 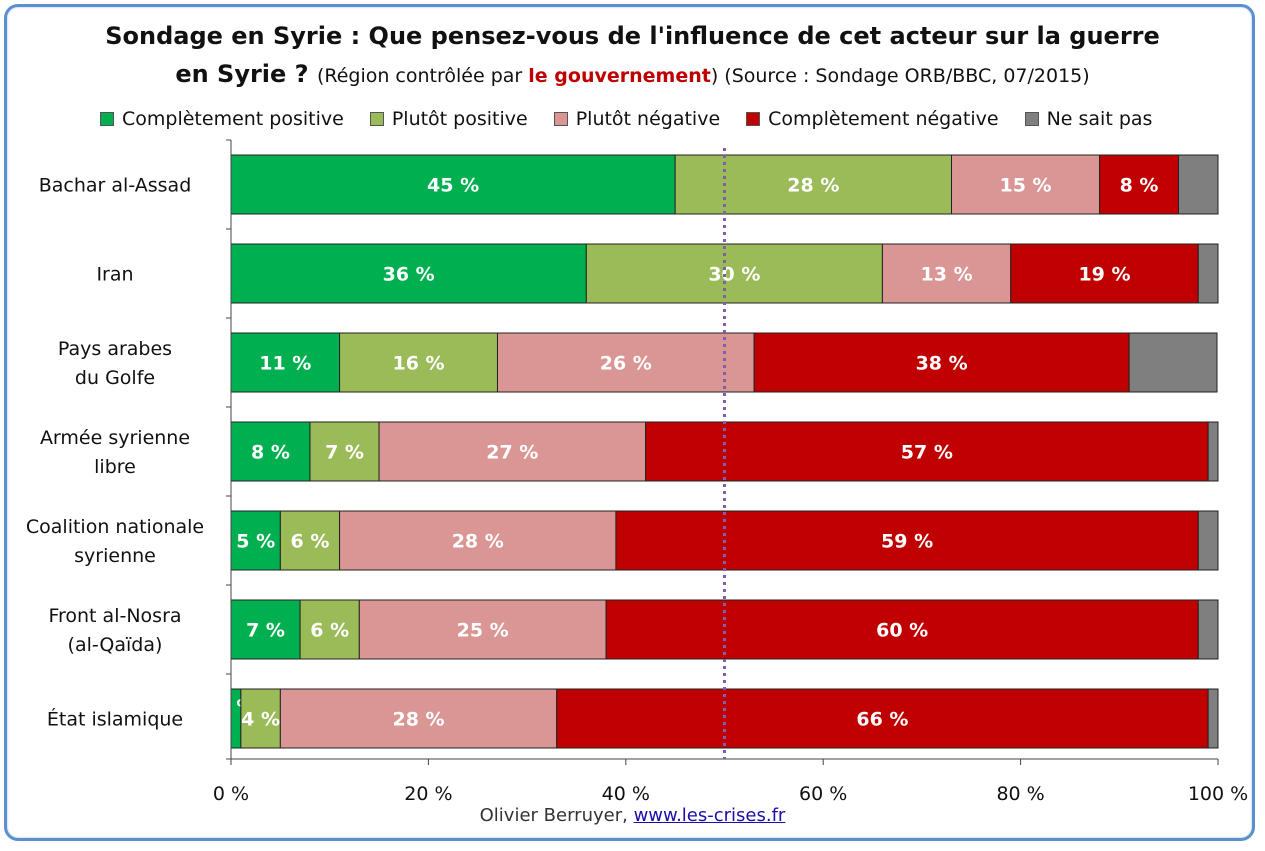 I want to click on legend-label: Plutôt négative, so click(x=648, y=119).